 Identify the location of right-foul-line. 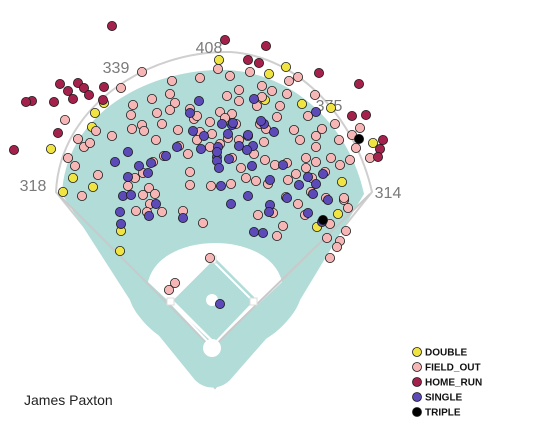
(291, 271).